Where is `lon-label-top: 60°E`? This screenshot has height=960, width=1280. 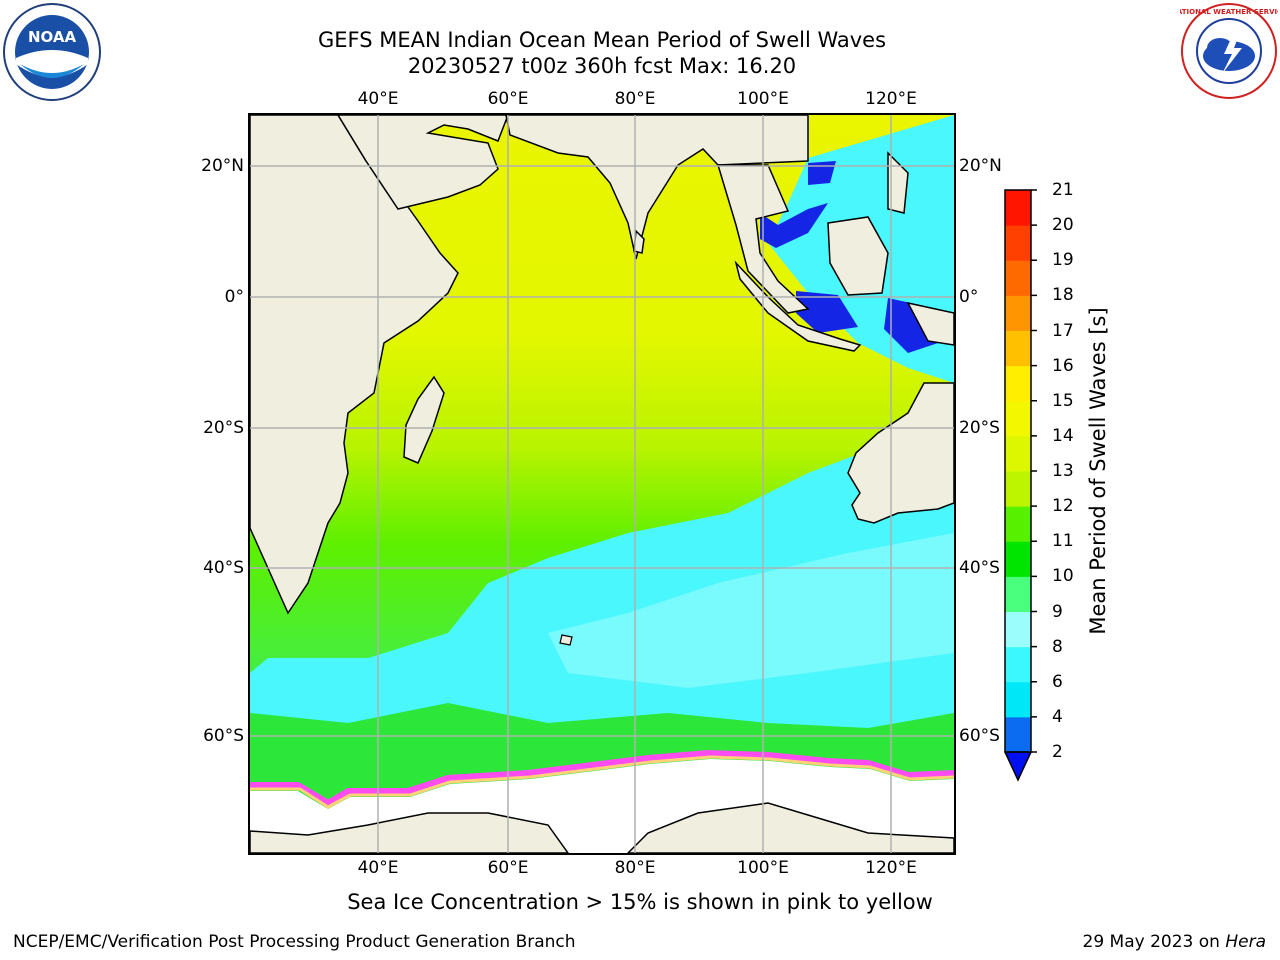
lon-label-top: 60°E is located at coordinates (508, 99).